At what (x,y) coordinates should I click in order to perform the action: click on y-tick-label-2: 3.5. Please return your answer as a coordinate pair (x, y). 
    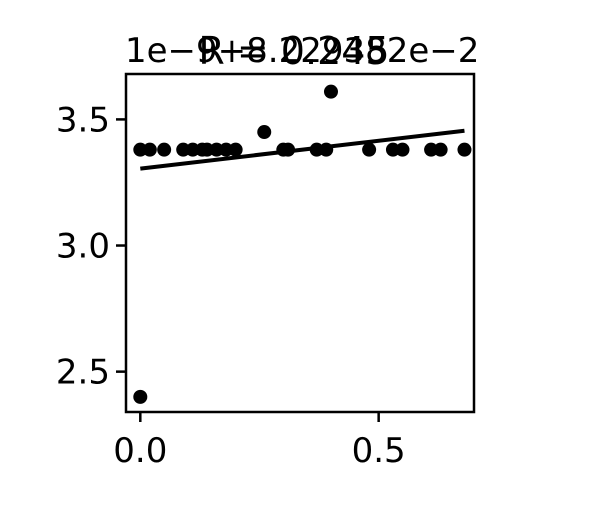
    Looking at the image, I should click on (83, 120).